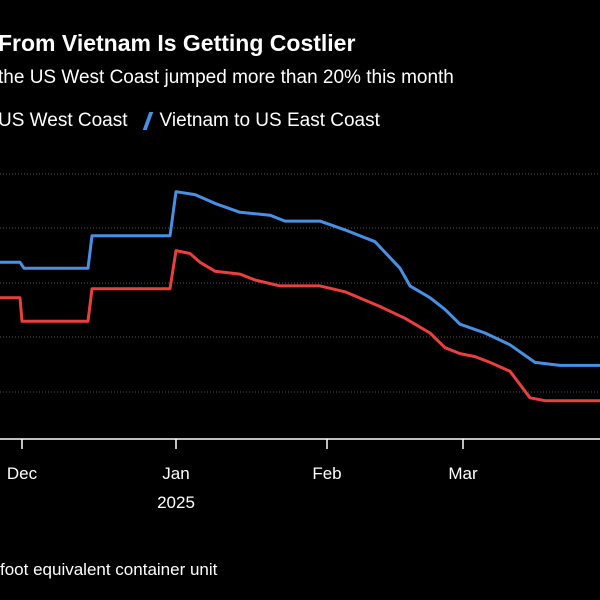  Describe the element at coordinates (269, 120) in the screenshot. I see `legend-label-east: Vietnam to US East Coast` at that location.